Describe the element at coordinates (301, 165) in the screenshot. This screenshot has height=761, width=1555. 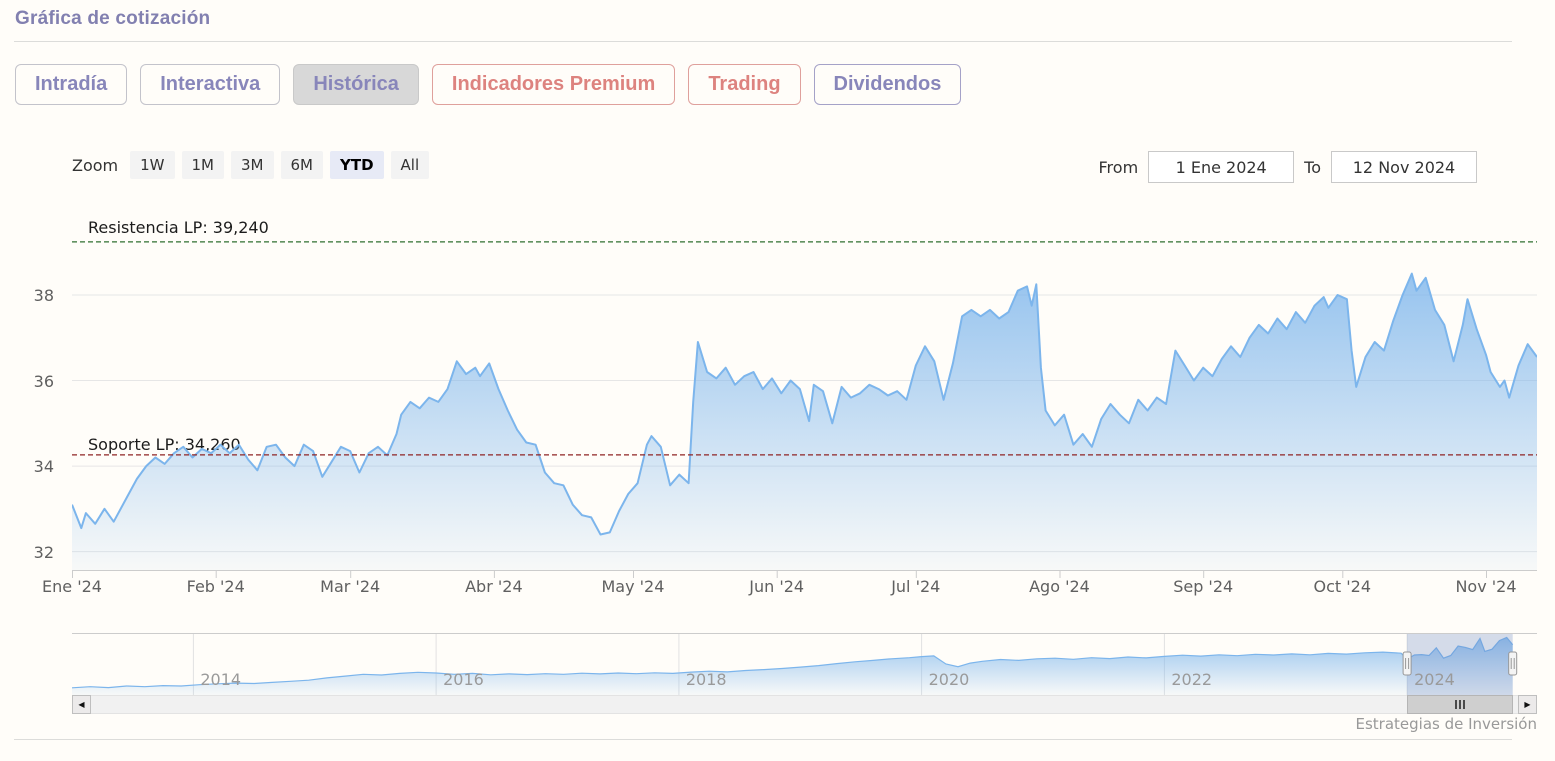
I see `range-button-6m: 6M` at that location.